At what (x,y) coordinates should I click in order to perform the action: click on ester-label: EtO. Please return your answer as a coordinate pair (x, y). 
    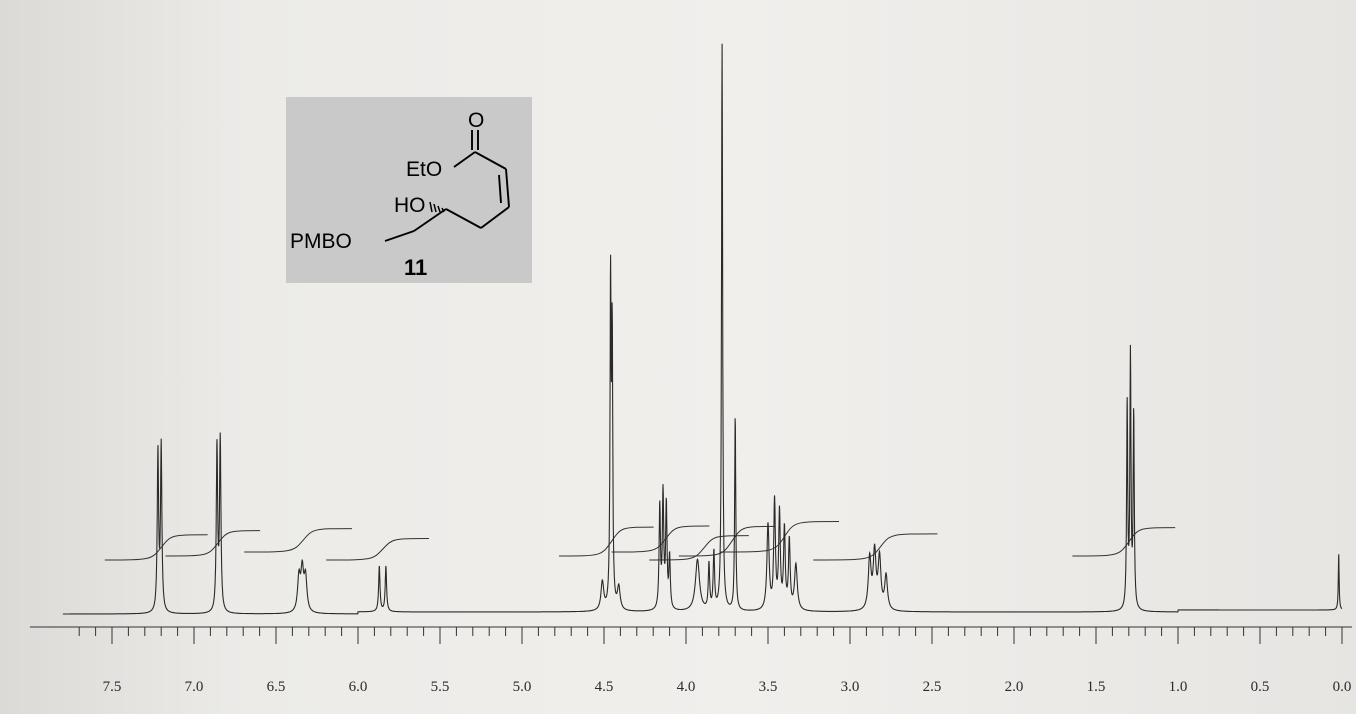
    Looking at the image, I should click on (424, 169).